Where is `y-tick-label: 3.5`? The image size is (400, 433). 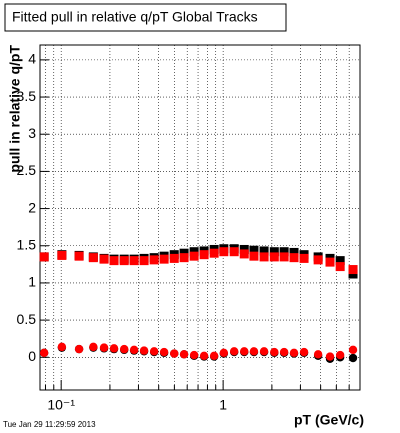
y-tick-label: 3.5 is located at coordinates (27, 96).